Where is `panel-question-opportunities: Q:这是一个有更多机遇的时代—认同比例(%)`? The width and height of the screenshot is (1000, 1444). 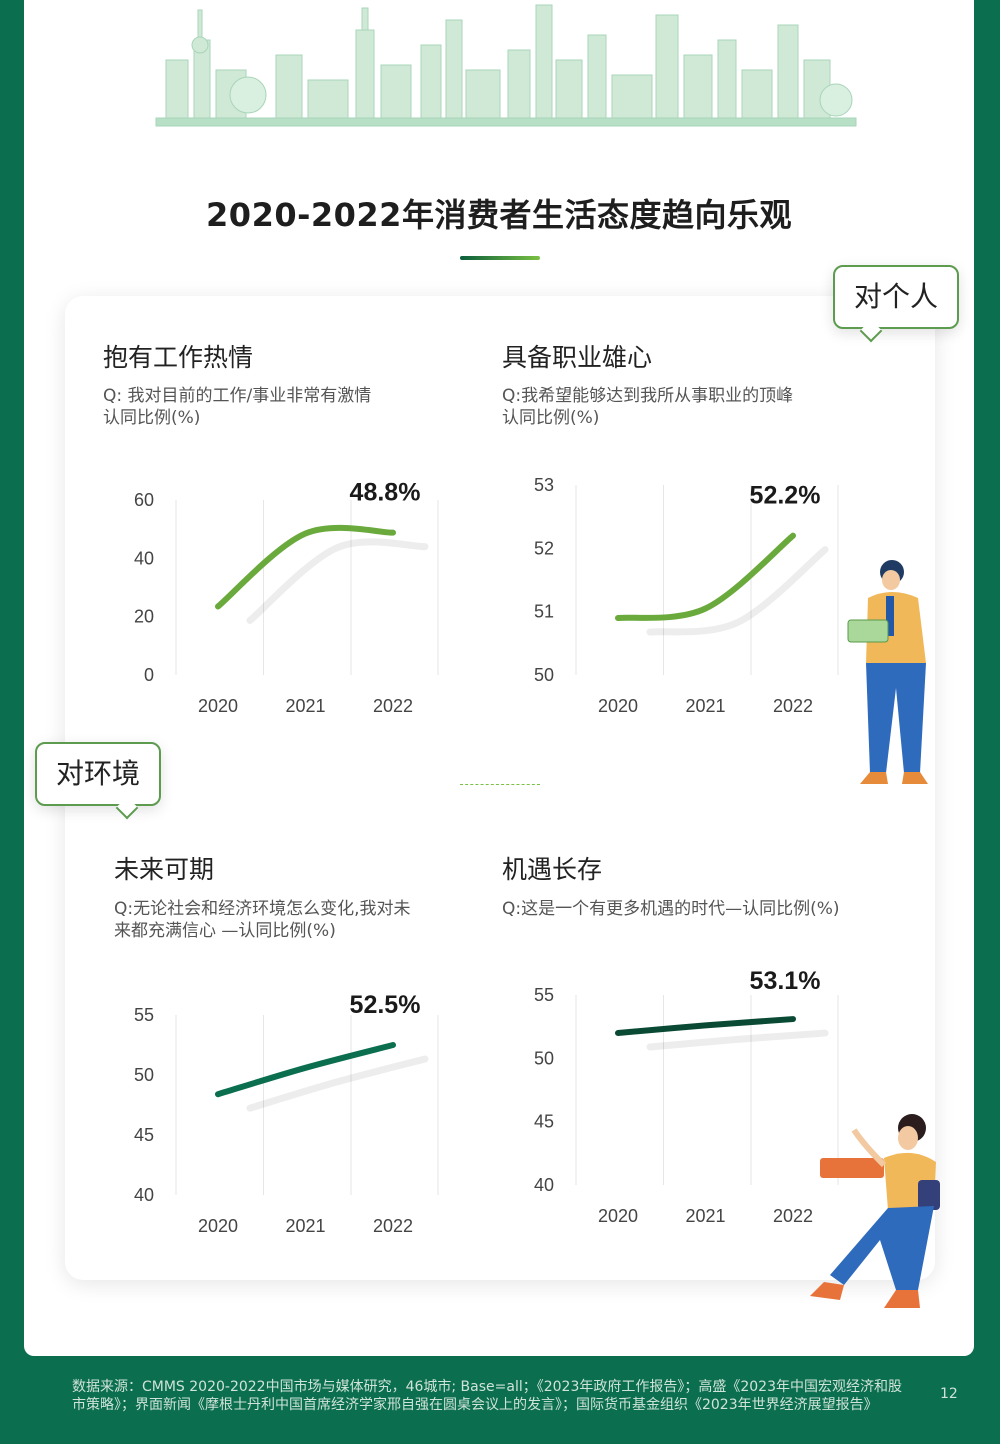
panel-question-opportunities: Q:这是一个有更多机遇的时代—认同比例(%) is located at coordinates (671, 909).